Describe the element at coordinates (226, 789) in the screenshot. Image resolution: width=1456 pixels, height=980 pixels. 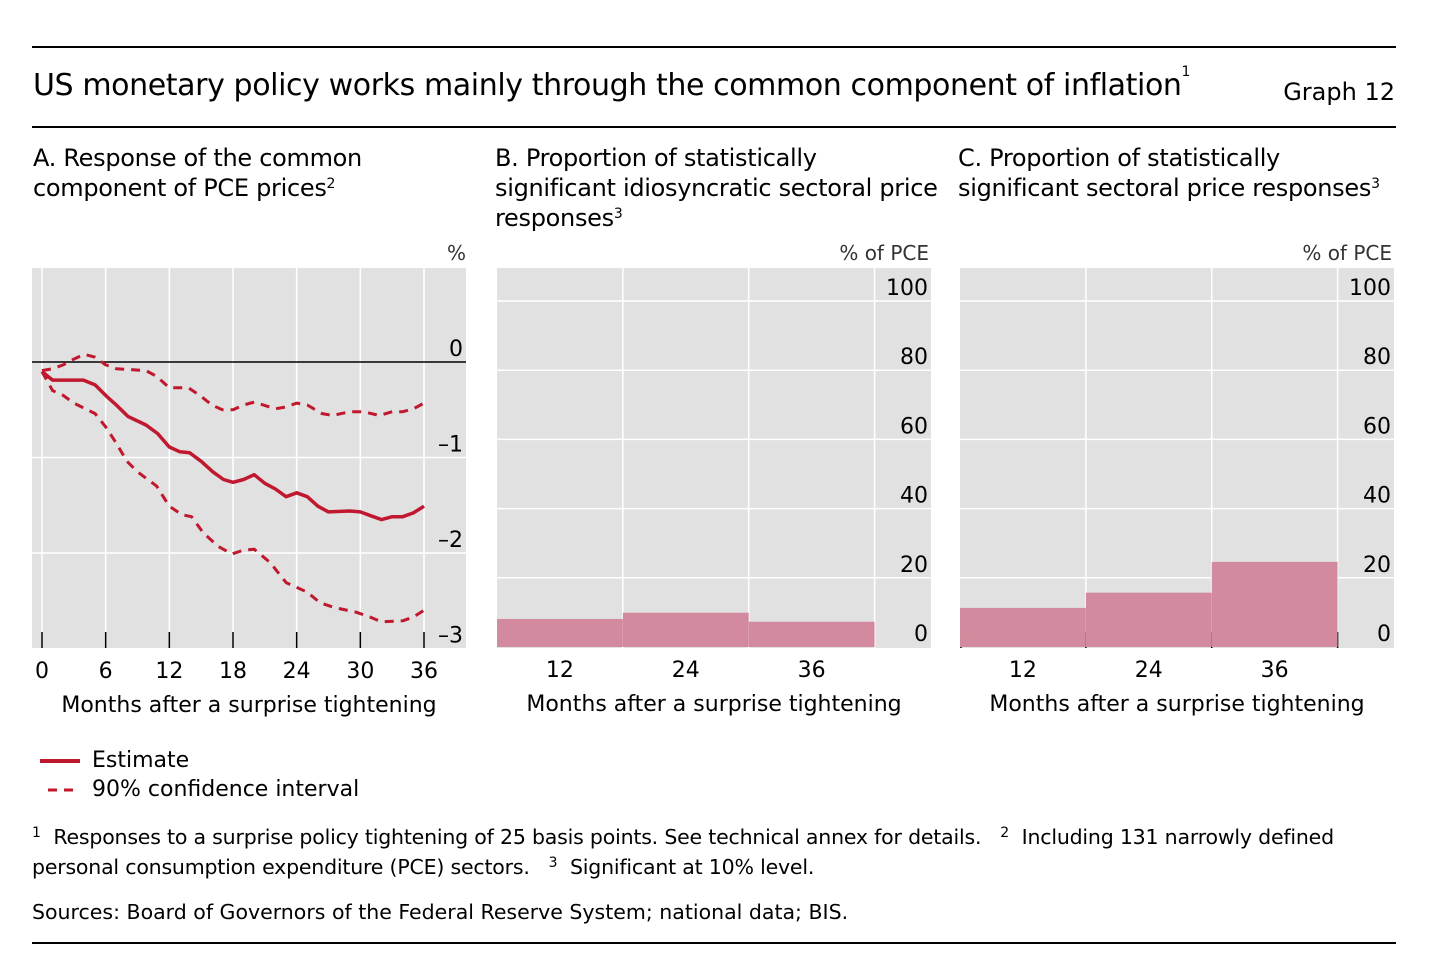
I see `legend-label-ci: 90% confidence interval` at that location.